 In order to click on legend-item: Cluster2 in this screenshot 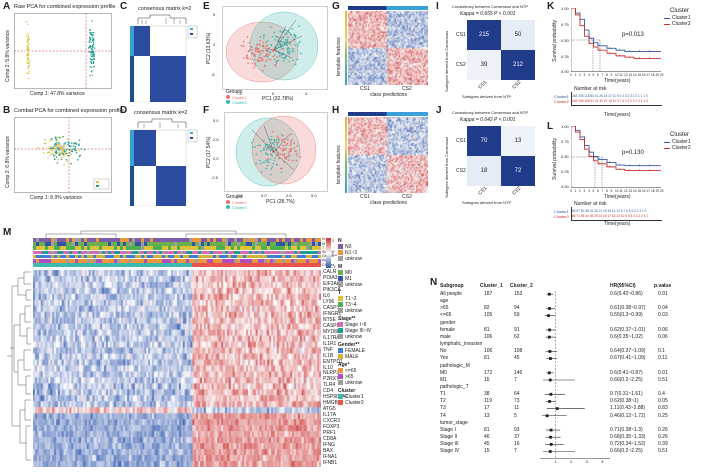, I will do `click(354, 403)`.